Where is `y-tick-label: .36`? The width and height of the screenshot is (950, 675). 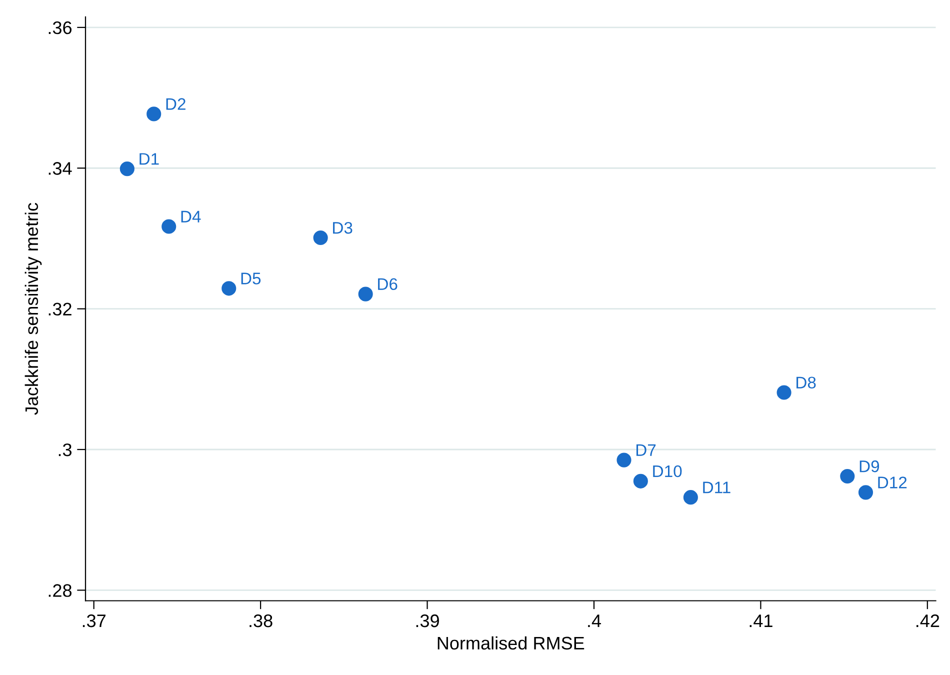
y-tick-label: .36 is located at coordinates (60, 27).